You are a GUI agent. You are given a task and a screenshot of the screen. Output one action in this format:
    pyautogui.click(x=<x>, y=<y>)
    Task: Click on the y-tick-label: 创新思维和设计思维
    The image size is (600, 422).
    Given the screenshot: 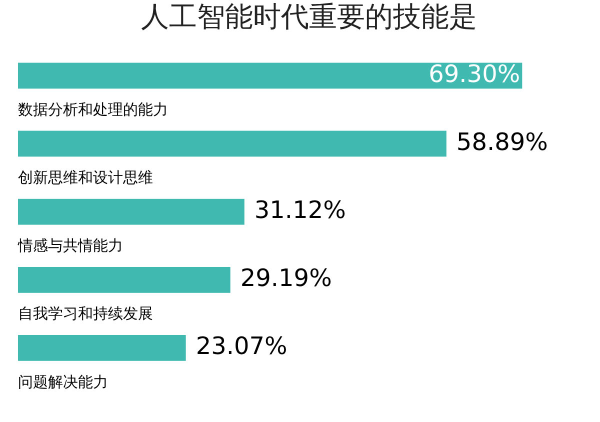 What is the action you would take?
    pyautogui.click(x=85, y=177)
    